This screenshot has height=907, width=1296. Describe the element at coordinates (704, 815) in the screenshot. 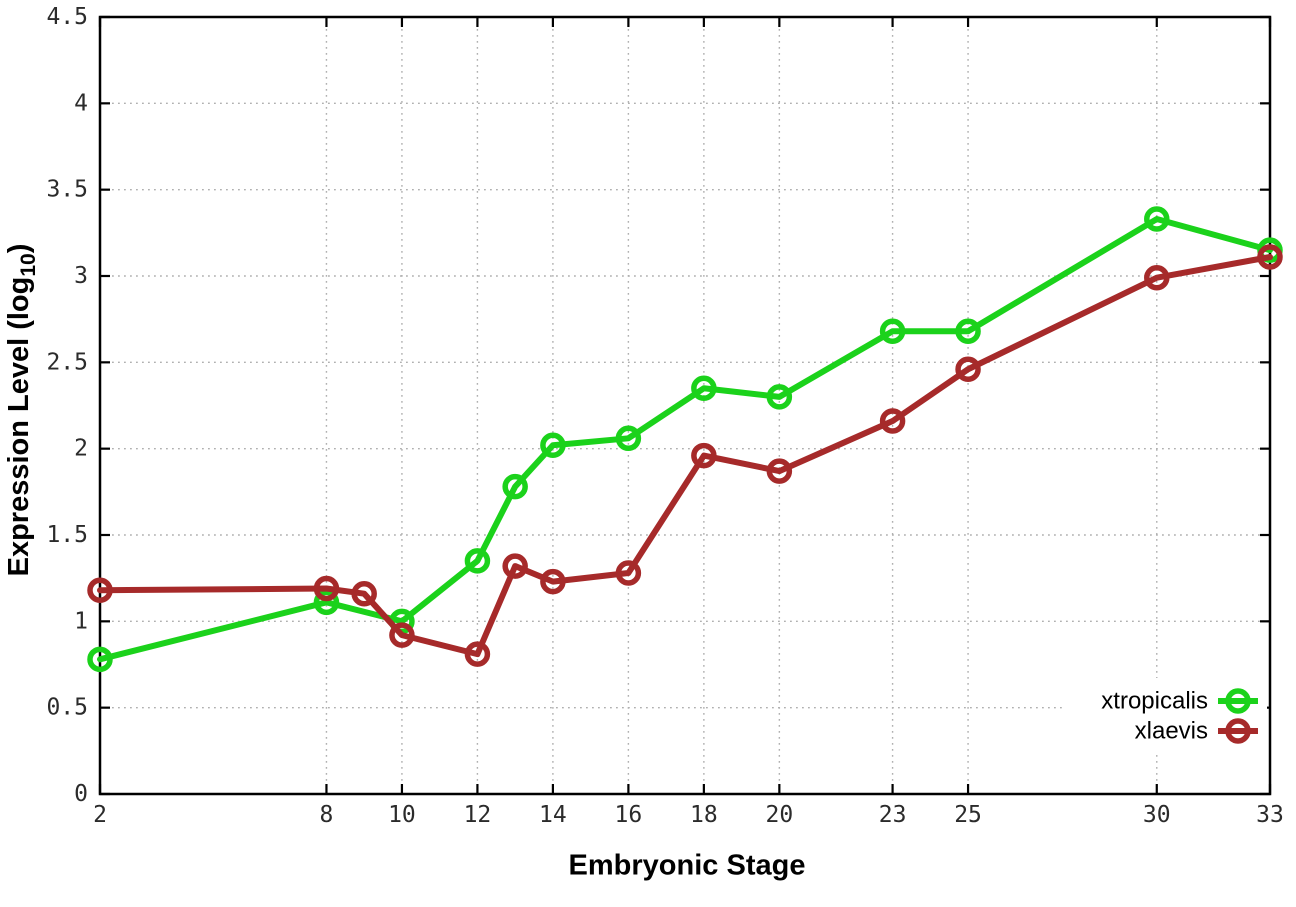

I see `x-tick-label: 18` at that location.